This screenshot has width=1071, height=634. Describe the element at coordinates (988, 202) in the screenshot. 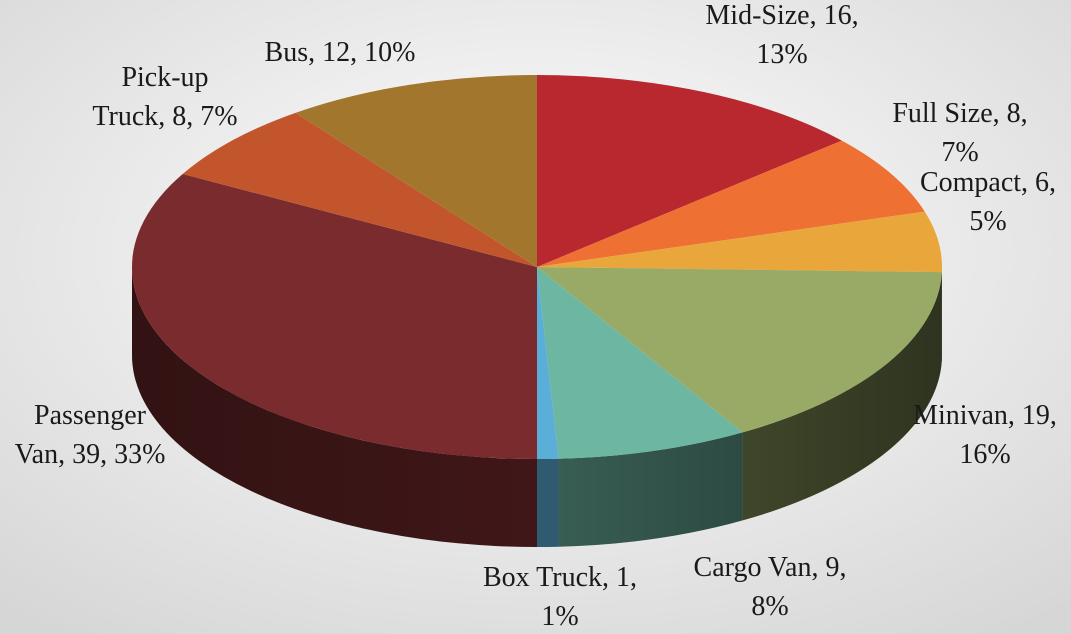

I see `data-label: Compact, 6, 5%` at that location.